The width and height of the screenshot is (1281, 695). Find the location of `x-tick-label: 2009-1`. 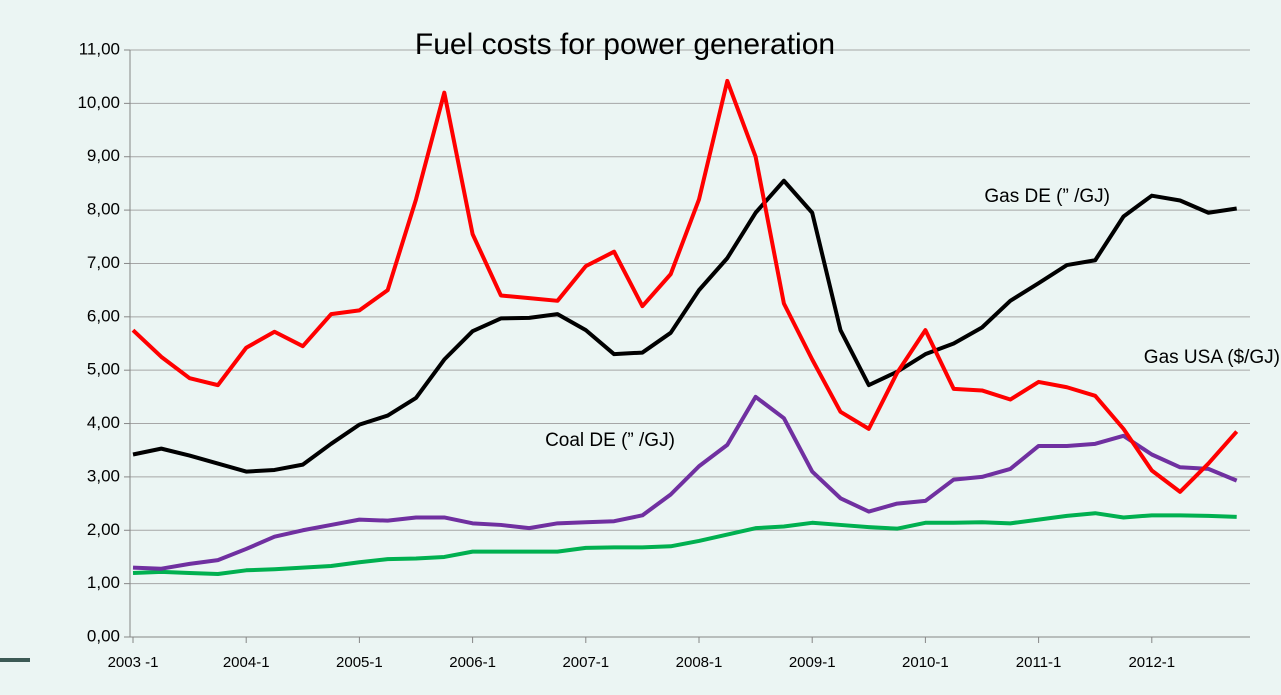

x-tick-label: 2009-1 is located at coordinates (812, 662).